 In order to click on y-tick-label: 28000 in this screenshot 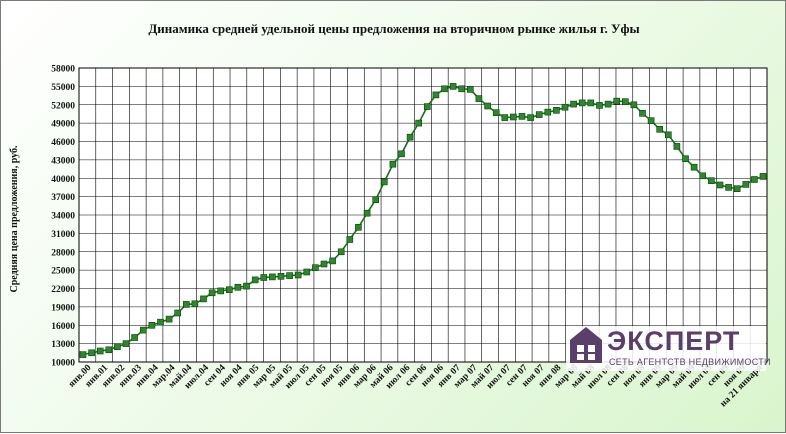, I will do `click(63, 253)`.